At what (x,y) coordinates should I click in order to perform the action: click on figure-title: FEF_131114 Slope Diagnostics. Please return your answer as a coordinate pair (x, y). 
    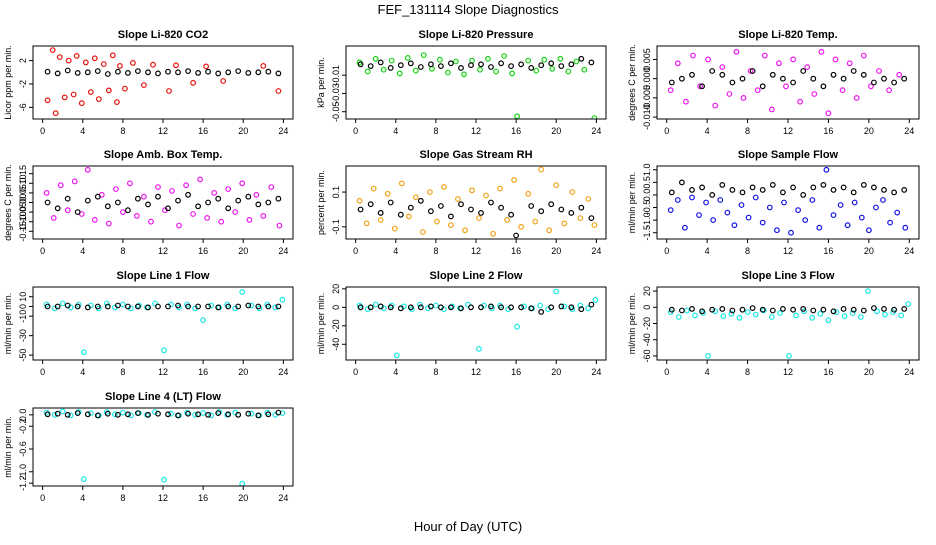
    Looking at the image, I should click on (468, 9).